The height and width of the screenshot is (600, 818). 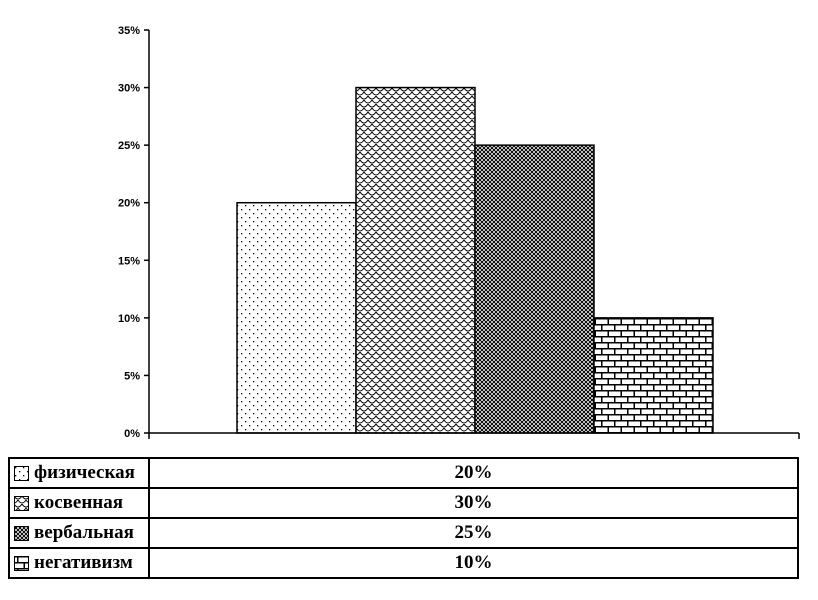 What do you see at coordinates (473, 502) in the screenshot?
I see `legend-value: 30%` at bounding box center [473, 502].